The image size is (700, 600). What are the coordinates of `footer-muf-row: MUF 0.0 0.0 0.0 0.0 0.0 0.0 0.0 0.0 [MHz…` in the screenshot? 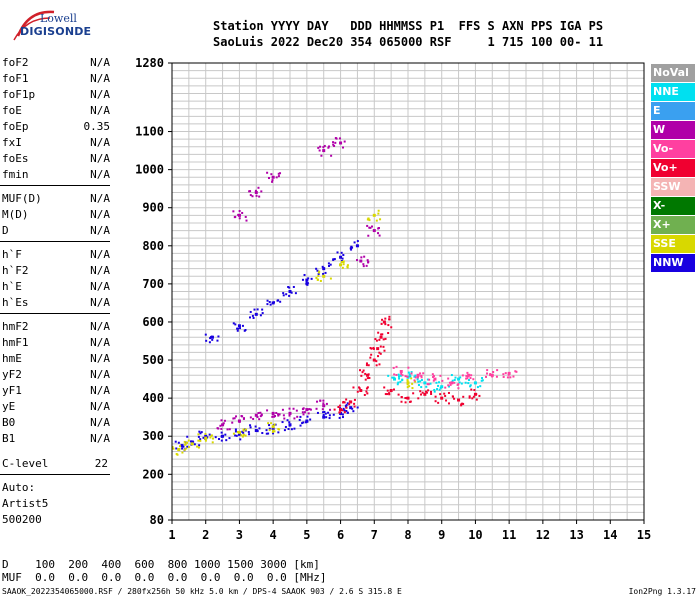 It's located at (164, 577).